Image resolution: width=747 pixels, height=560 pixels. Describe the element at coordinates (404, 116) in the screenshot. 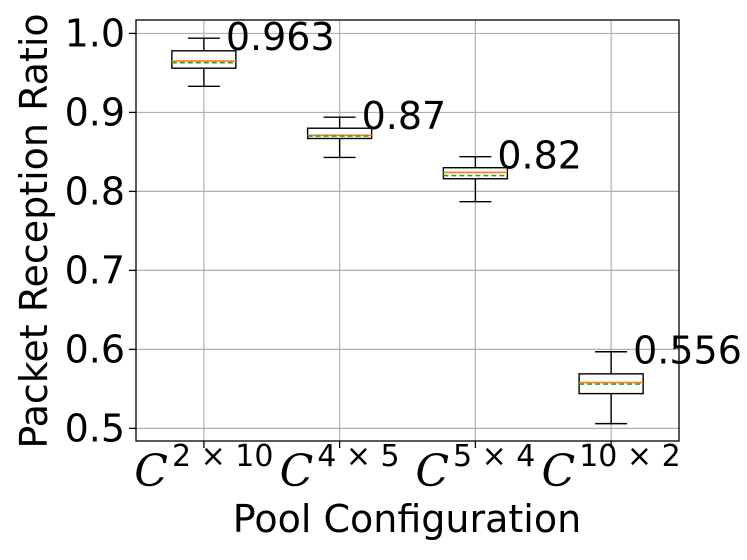

I see `mean-value-label: 0.87` at that location.